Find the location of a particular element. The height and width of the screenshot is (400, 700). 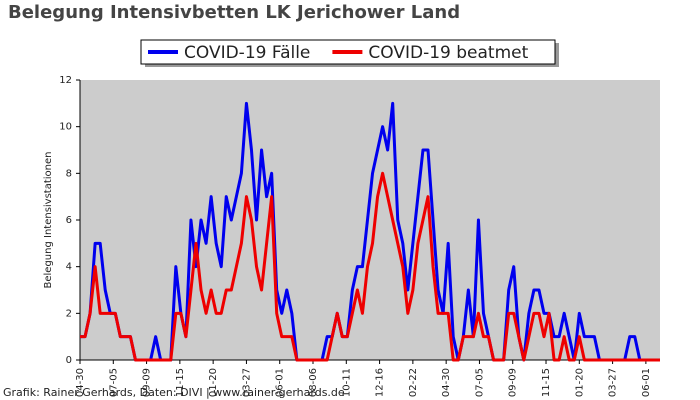

y-tick-label: 12 is located at coordinates (65, 80).